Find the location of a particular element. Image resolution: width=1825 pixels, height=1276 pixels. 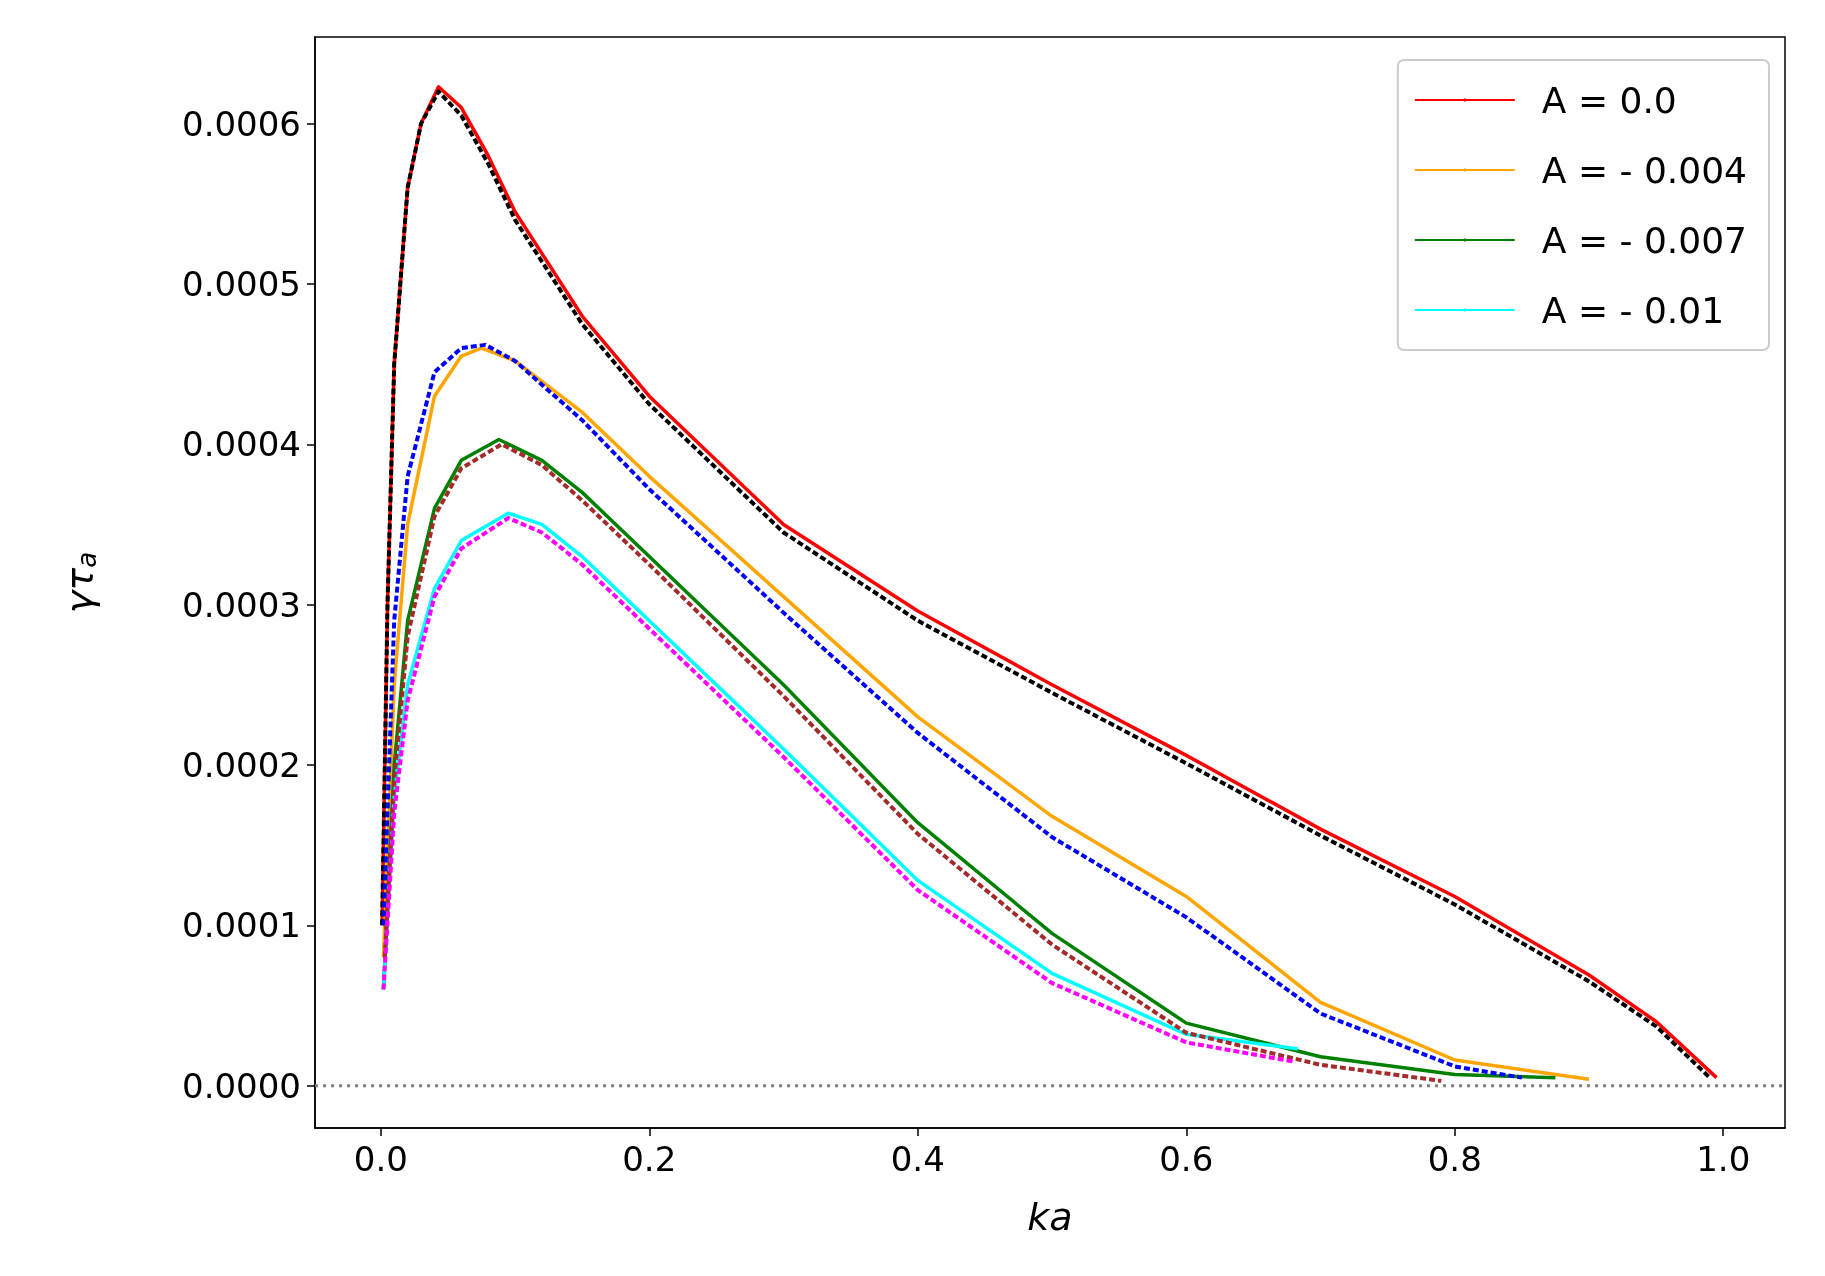

y-tick-label: 0.0002 is located at coordinates (241, 764).